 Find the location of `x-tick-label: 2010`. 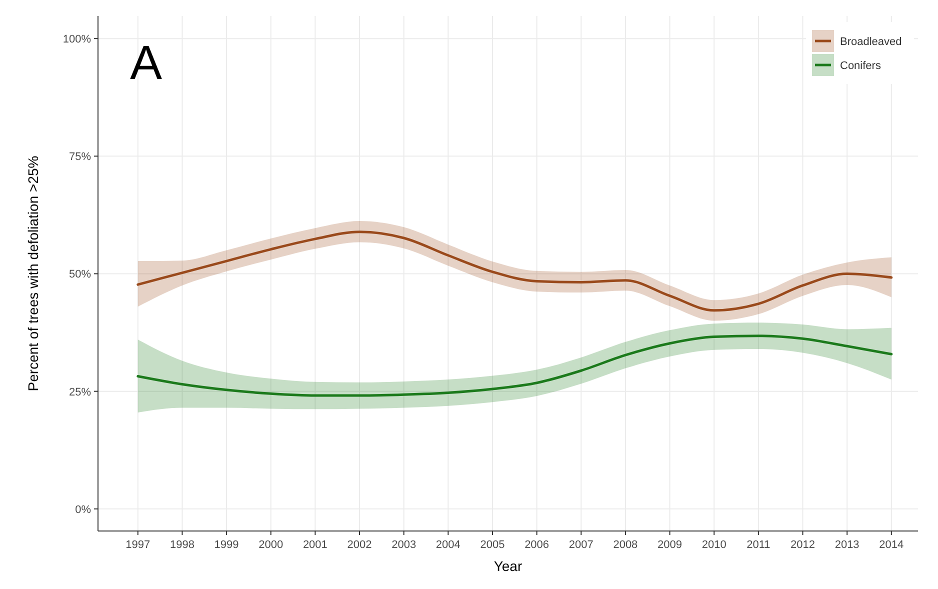

x-tick-label: 2010 is located at coordinates (714, 545).